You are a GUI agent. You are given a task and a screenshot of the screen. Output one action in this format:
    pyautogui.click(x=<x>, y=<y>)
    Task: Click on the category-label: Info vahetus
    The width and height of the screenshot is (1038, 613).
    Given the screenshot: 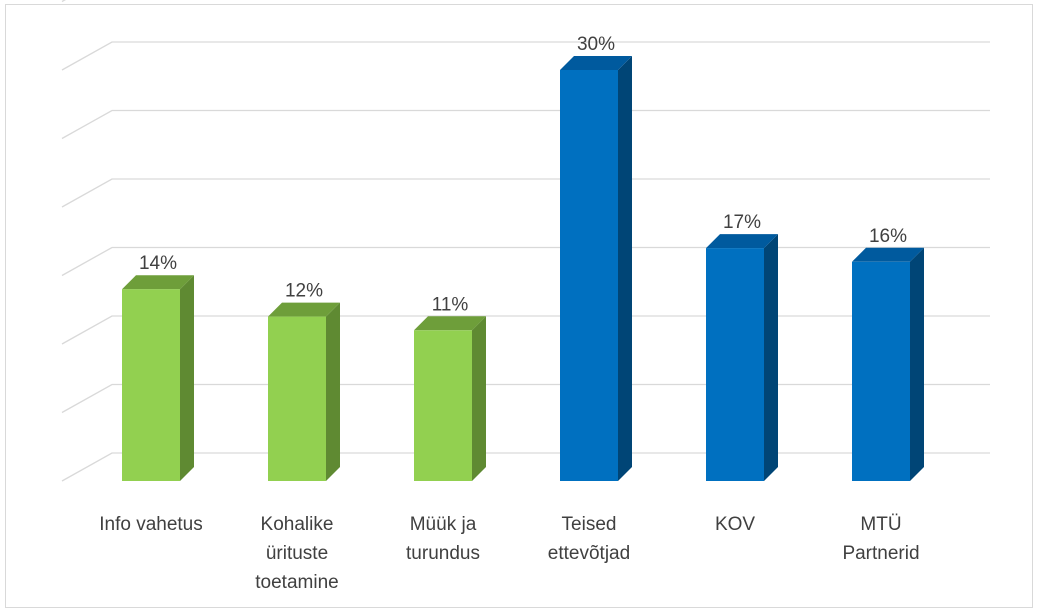 What is the action you would take?
    pyautogui.click(x=151, y=524)
    